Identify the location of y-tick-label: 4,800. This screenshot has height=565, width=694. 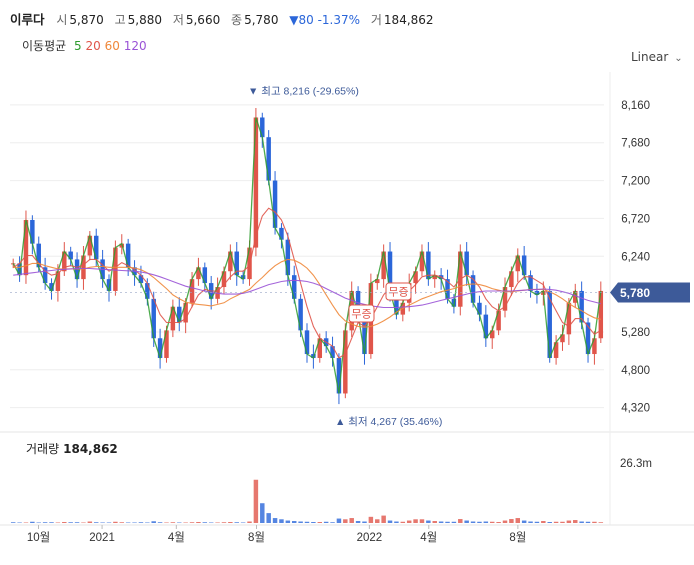
(635, 371).